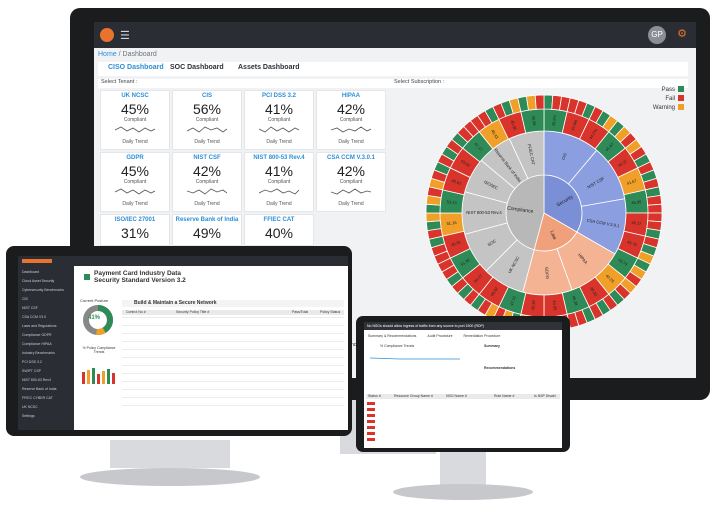  Describe the element at coordinates (107, 35) in the screenshot. I see `app-logo-icon` at that location.